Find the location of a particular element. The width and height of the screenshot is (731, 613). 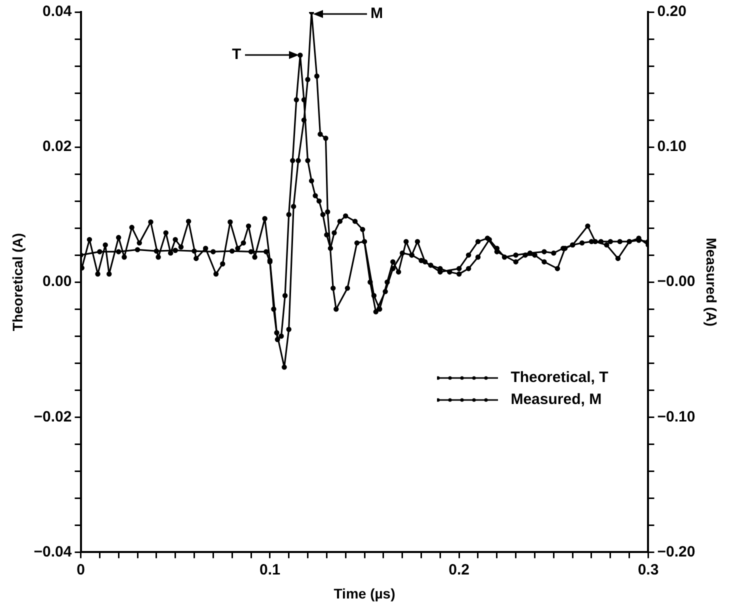

y2-tick-label: 0.10 is located at coordinates (671, 147).